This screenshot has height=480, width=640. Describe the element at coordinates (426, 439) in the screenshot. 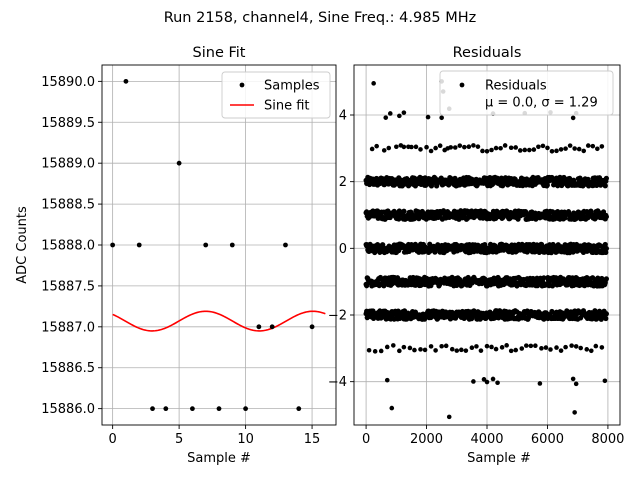

I see `x-tick-label: 2000` at that location.